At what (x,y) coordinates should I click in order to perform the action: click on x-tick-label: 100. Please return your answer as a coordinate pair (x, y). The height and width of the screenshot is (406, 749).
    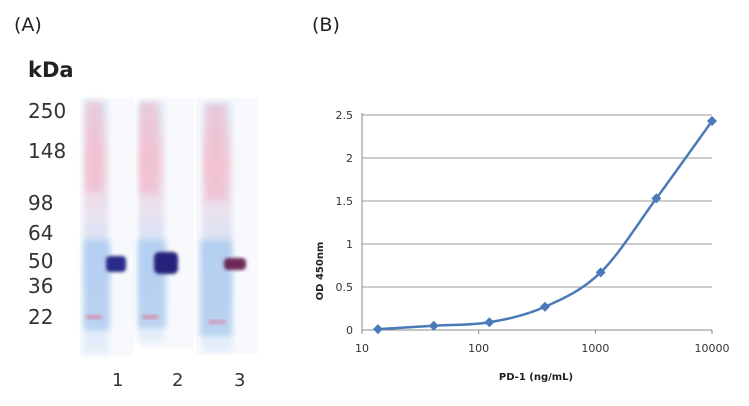
    Looking at the image, I should click on (478, 348).